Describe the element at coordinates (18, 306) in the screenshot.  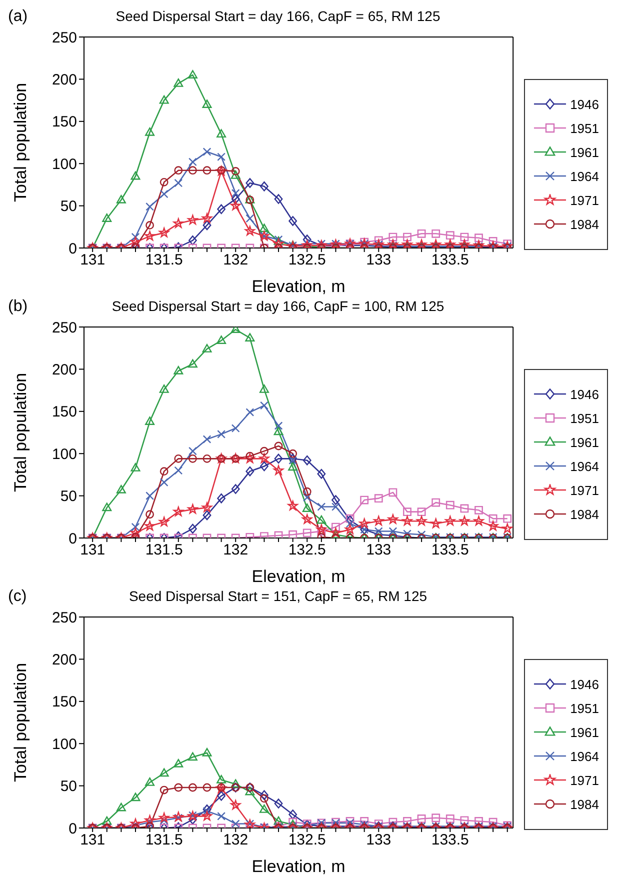
I see `text: (b)` at that location.